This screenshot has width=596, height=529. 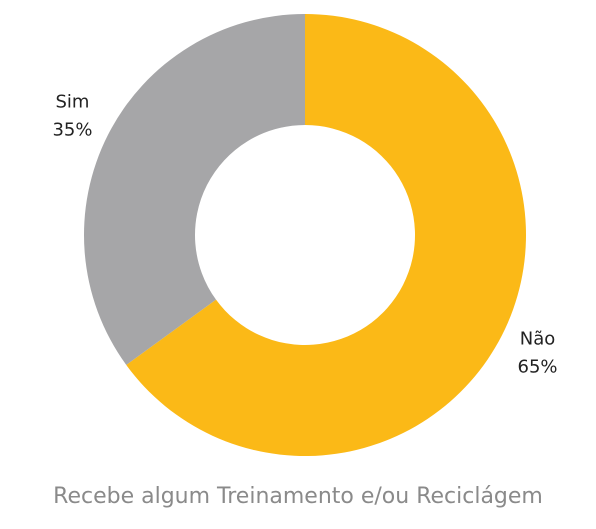 I want to click on slice-label: Não, so click(x=538, y=338).